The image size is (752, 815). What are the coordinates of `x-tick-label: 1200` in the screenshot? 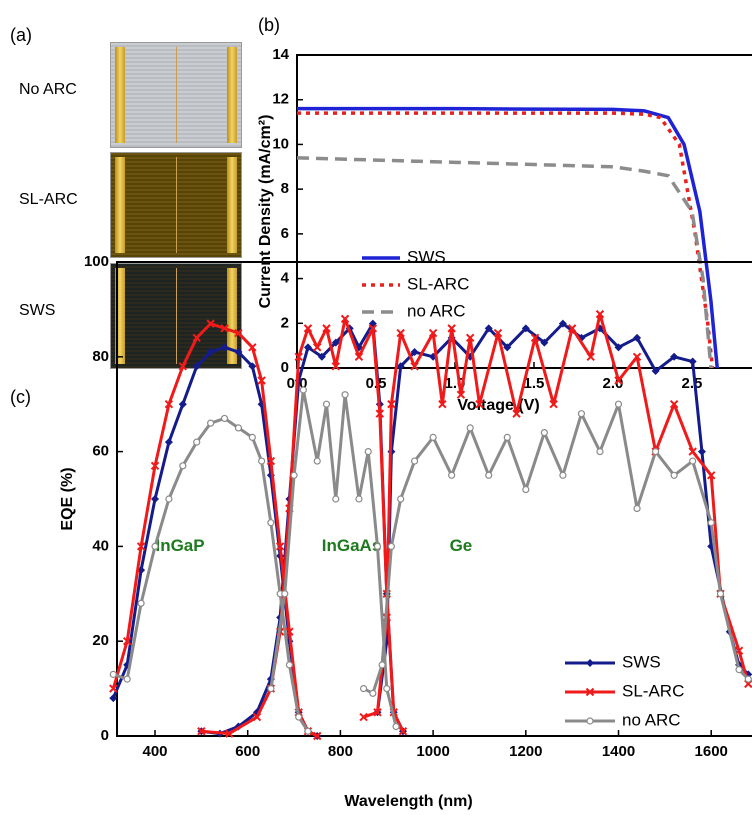 It's located at (525, 751).